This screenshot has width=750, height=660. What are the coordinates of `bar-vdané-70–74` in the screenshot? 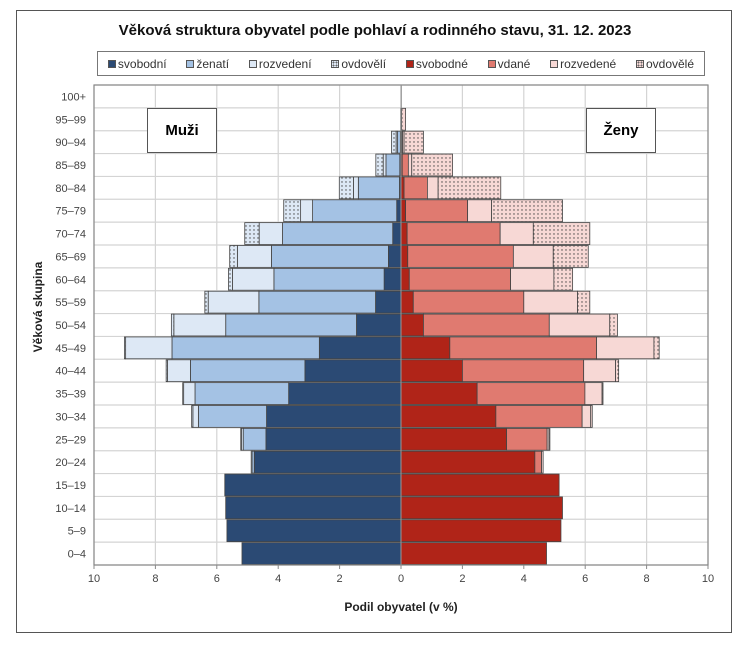 It's located at (453, 233).